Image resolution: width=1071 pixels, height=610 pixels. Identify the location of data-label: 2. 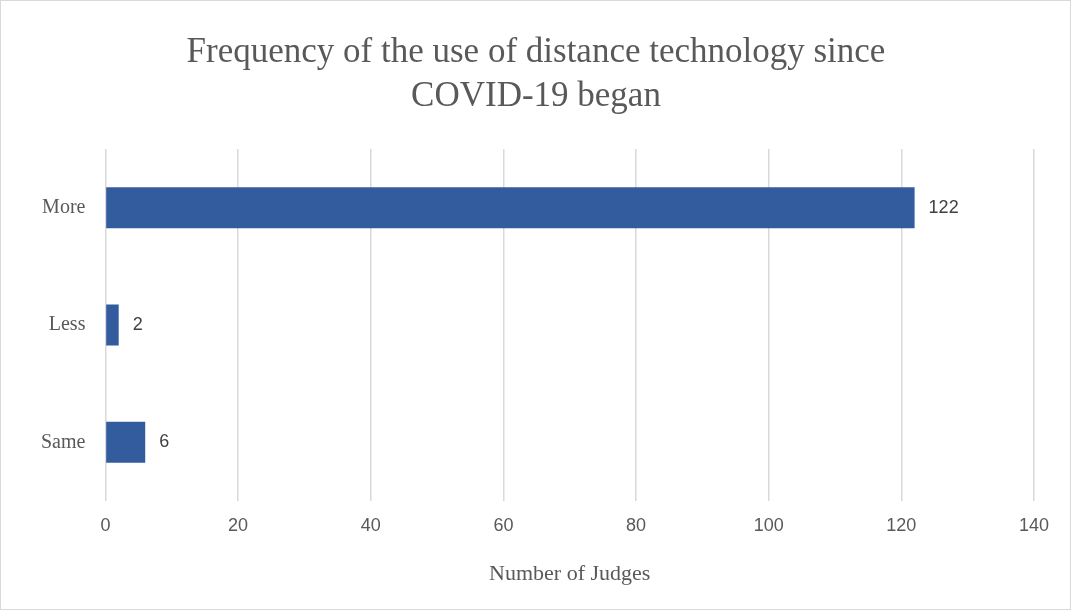
(137, 323).